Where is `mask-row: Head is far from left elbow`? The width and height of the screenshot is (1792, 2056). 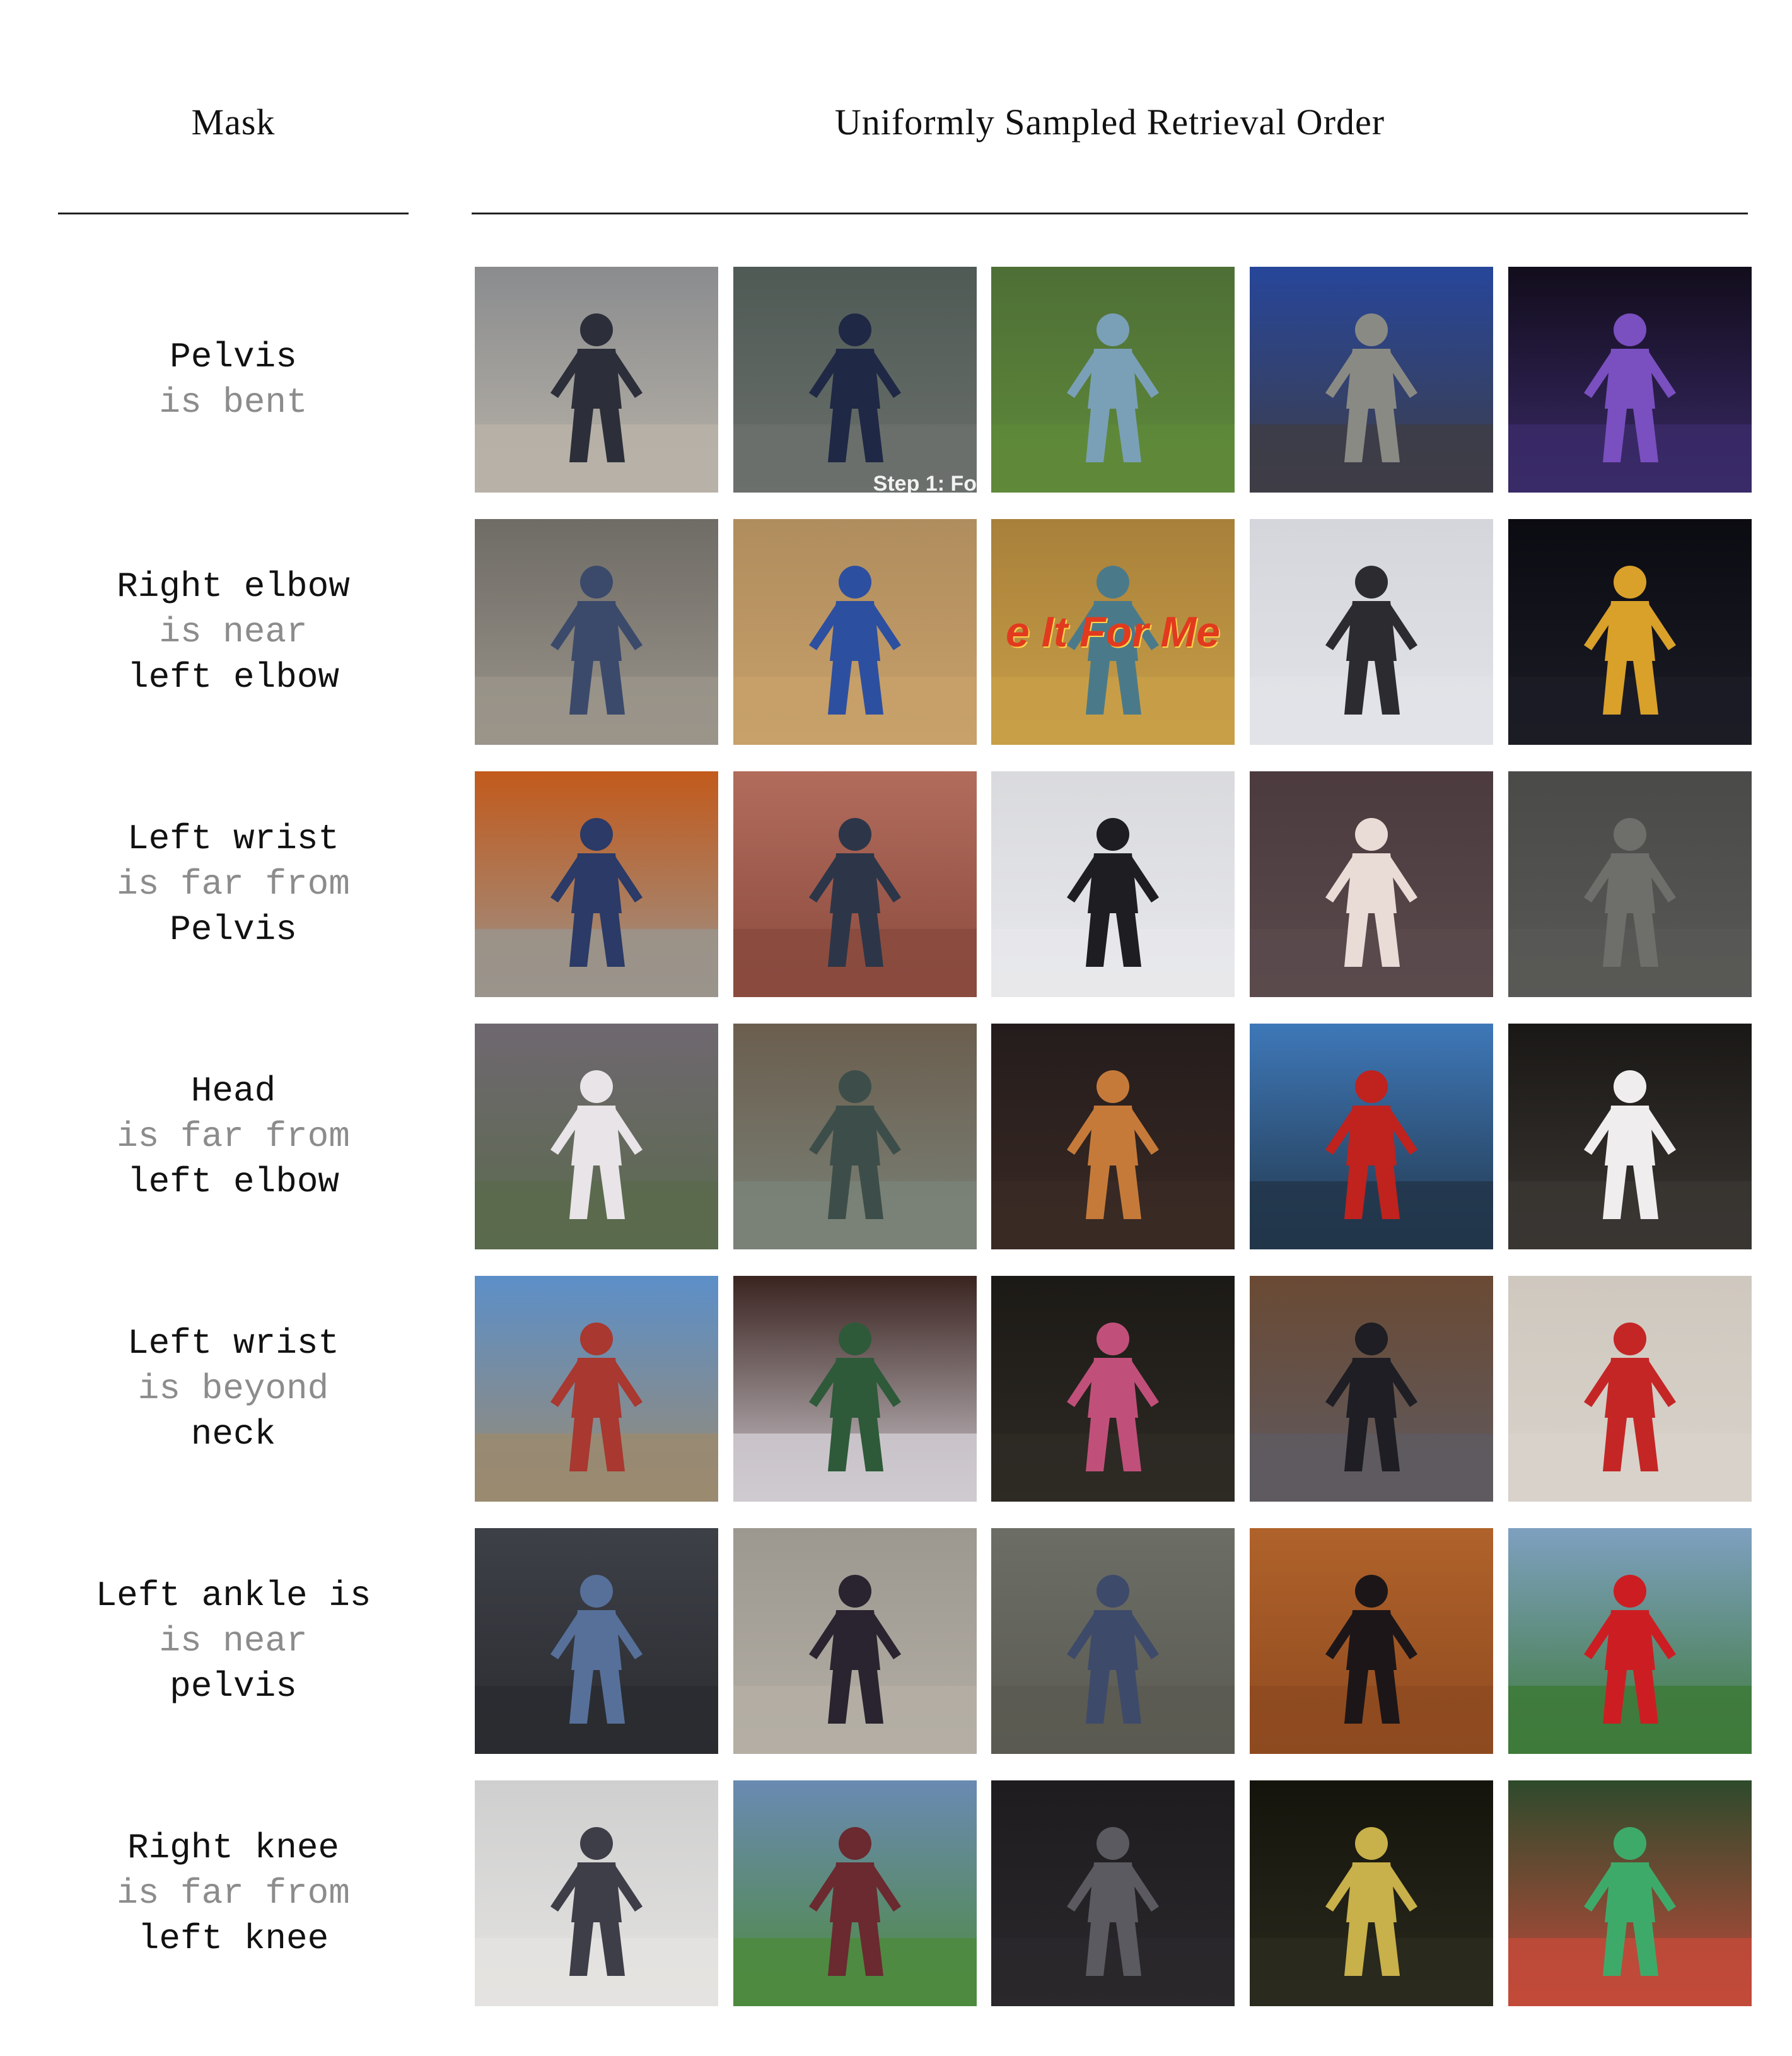 mask-row: Head is far from left elbow is located at coordinates (896, 1136).